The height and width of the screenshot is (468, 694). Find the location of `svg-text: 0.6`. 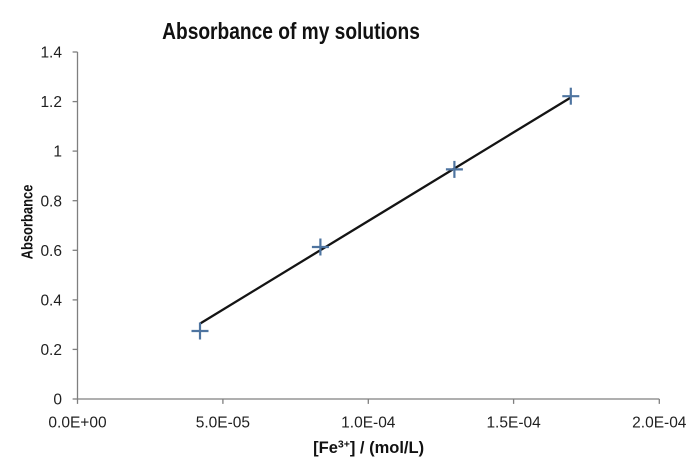

svg-text: 0.6 is located at coordinates (51, 251).